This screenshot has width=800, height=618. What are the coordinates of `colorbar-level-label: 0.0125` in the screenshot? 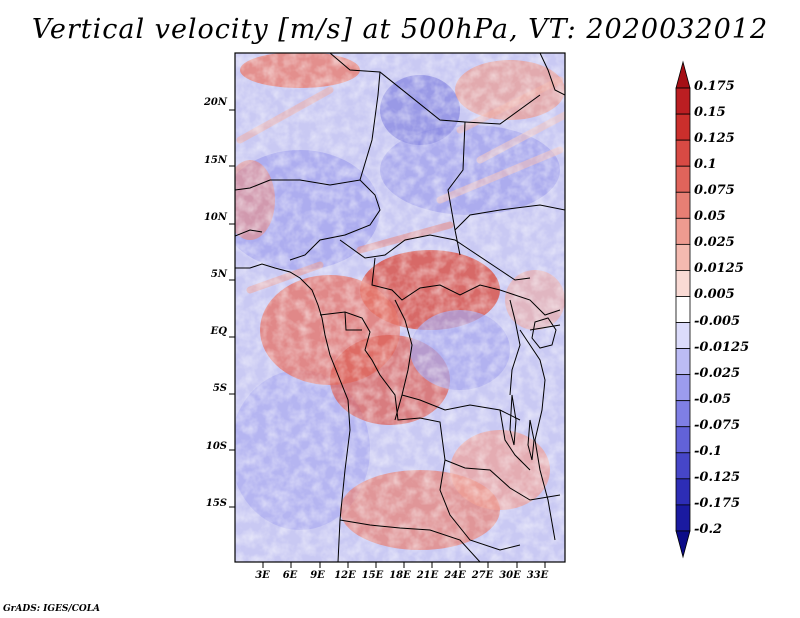 It's located at (719, 269).